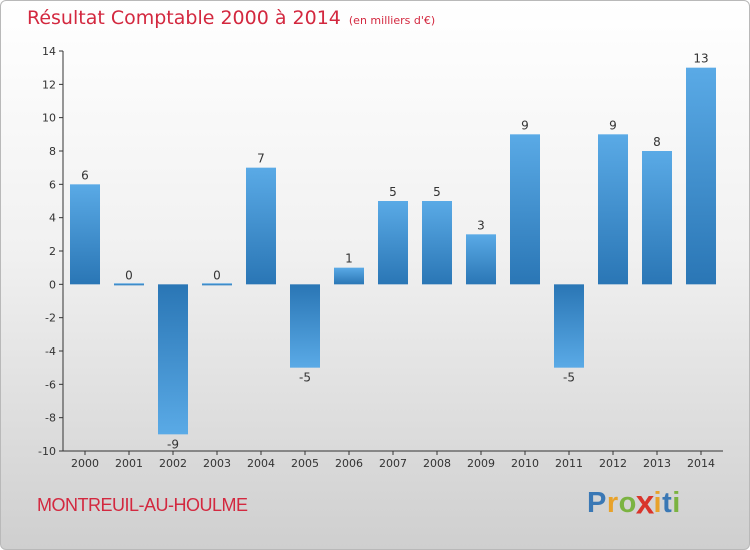 Image resolution: width=750 pixels, height=550 pixels. I want to click on y-tick-label: 2, so click(52, 251).